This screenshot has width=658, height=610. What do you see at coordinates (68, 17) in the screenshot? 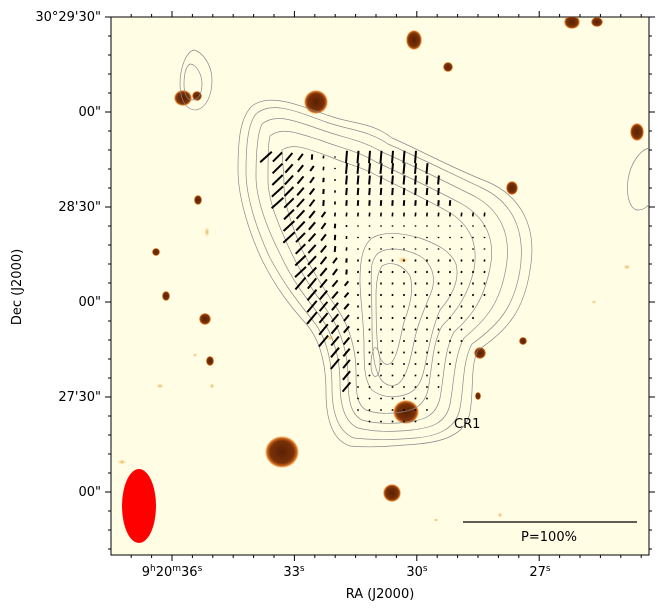
I see `y-tick-label-0: 30°29'30"` at bounding box center [68, 17].